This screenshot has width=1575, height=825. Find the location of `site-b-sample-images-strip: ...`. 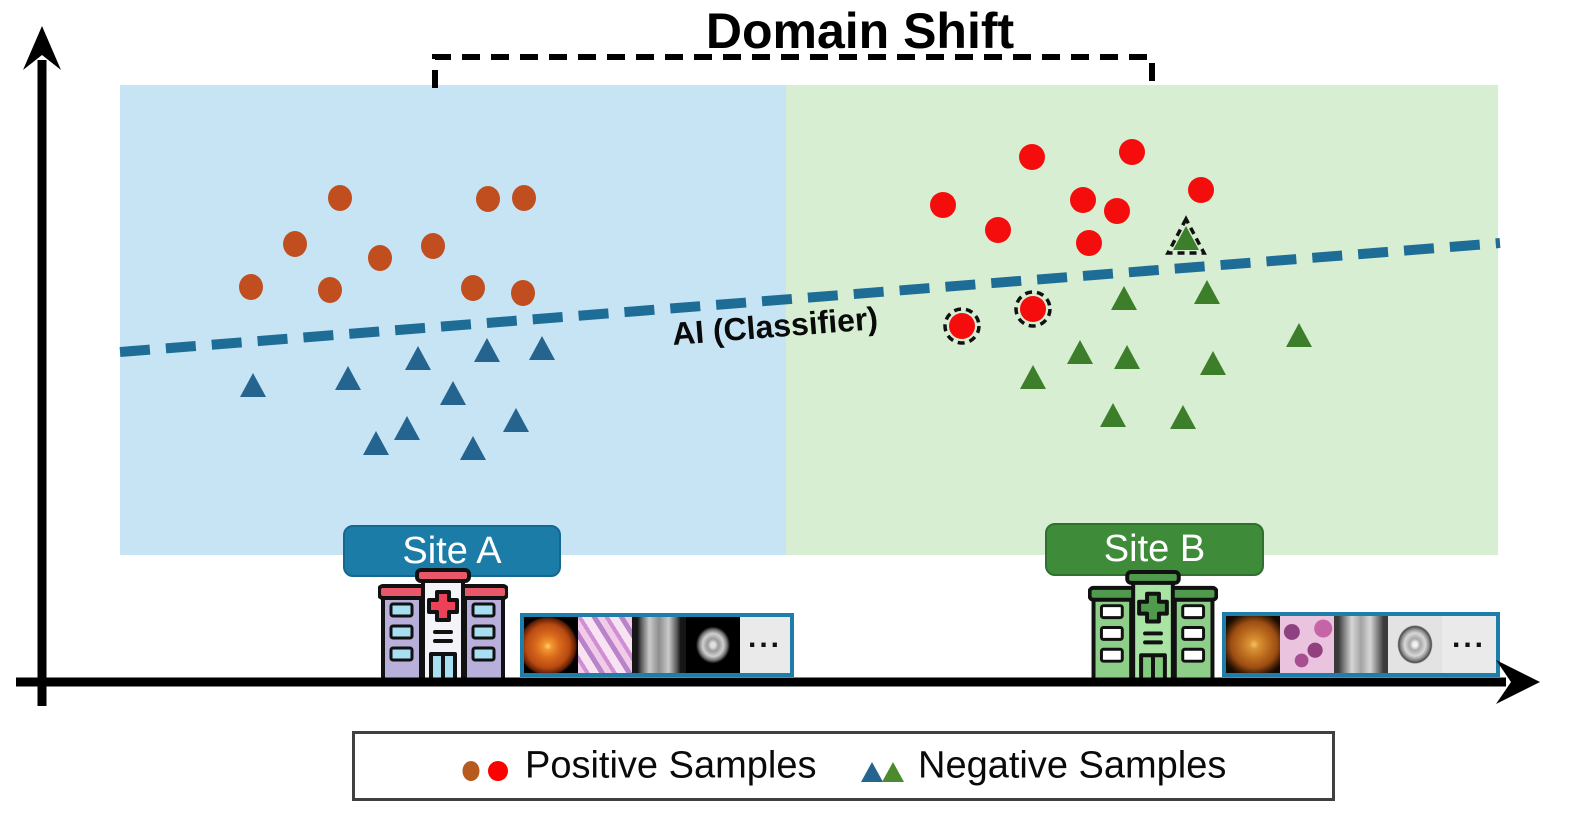

site-b-sample-images-strip: ... is located at coordinates (1361, 644).